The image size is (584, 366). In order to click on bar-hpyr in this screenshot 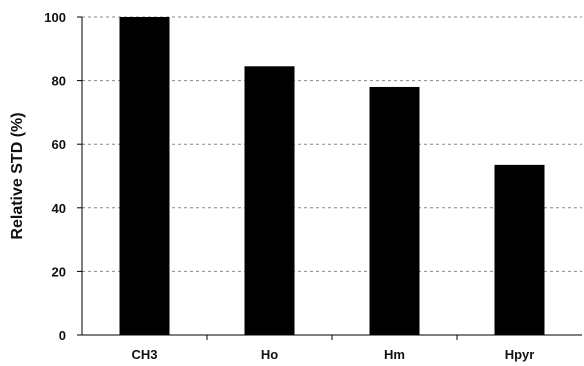, I will do `click(519, 249)`.